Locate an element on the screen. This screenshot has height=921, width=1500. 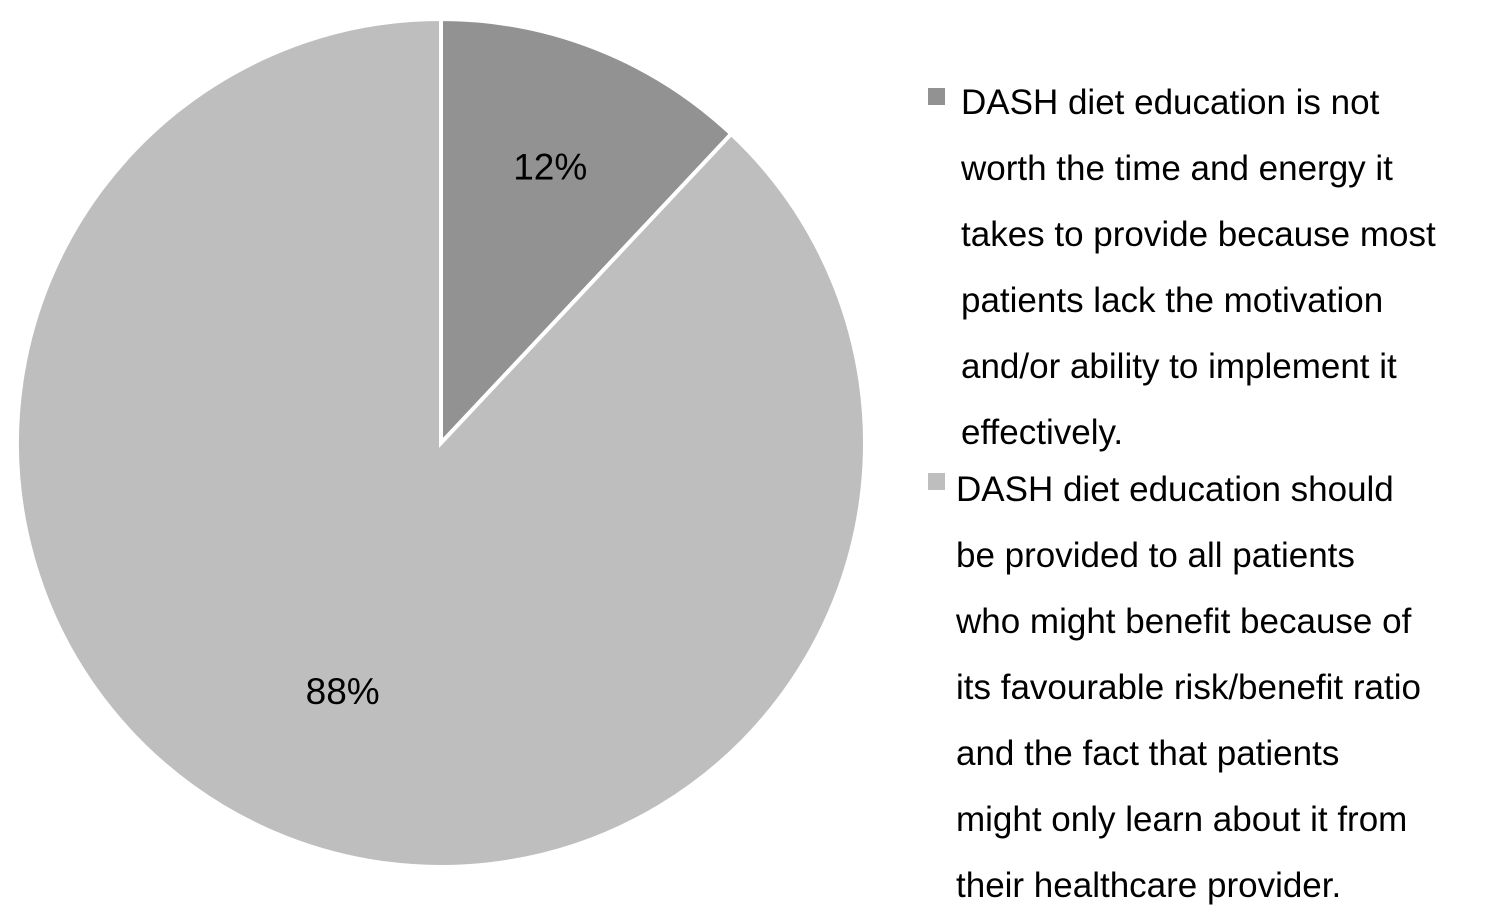
pie-slice-labels: 12% 88% is located at coordinates (447, 429).